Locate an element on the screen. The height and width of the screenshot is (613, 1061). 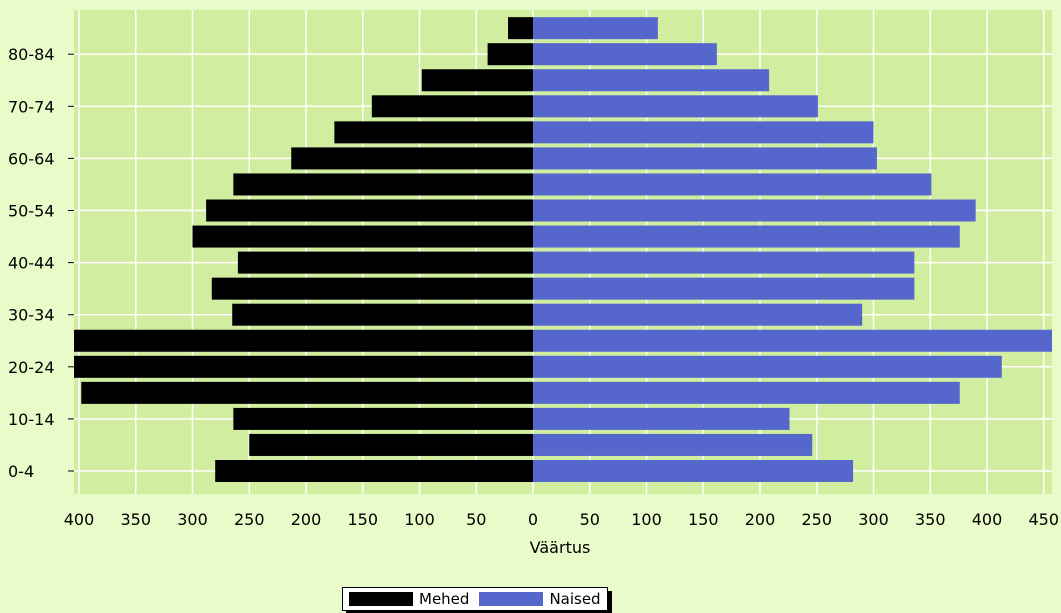
y-tick-label: 0-4 is located at coordinates (21, 471).